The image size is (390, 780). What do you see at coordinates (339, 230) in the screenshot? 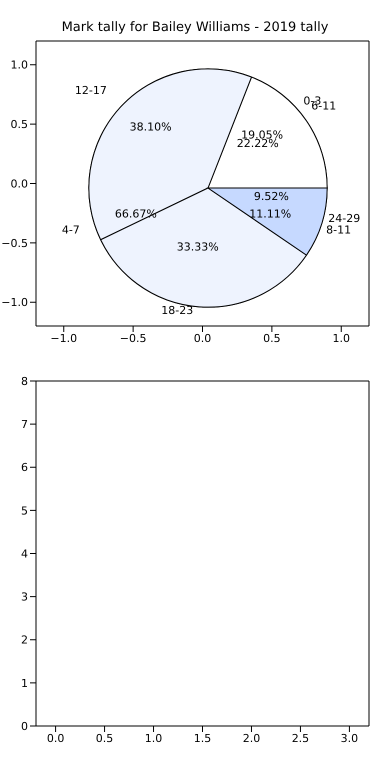
I see `slice-label: 8-11` at bounding box center [339, 230].